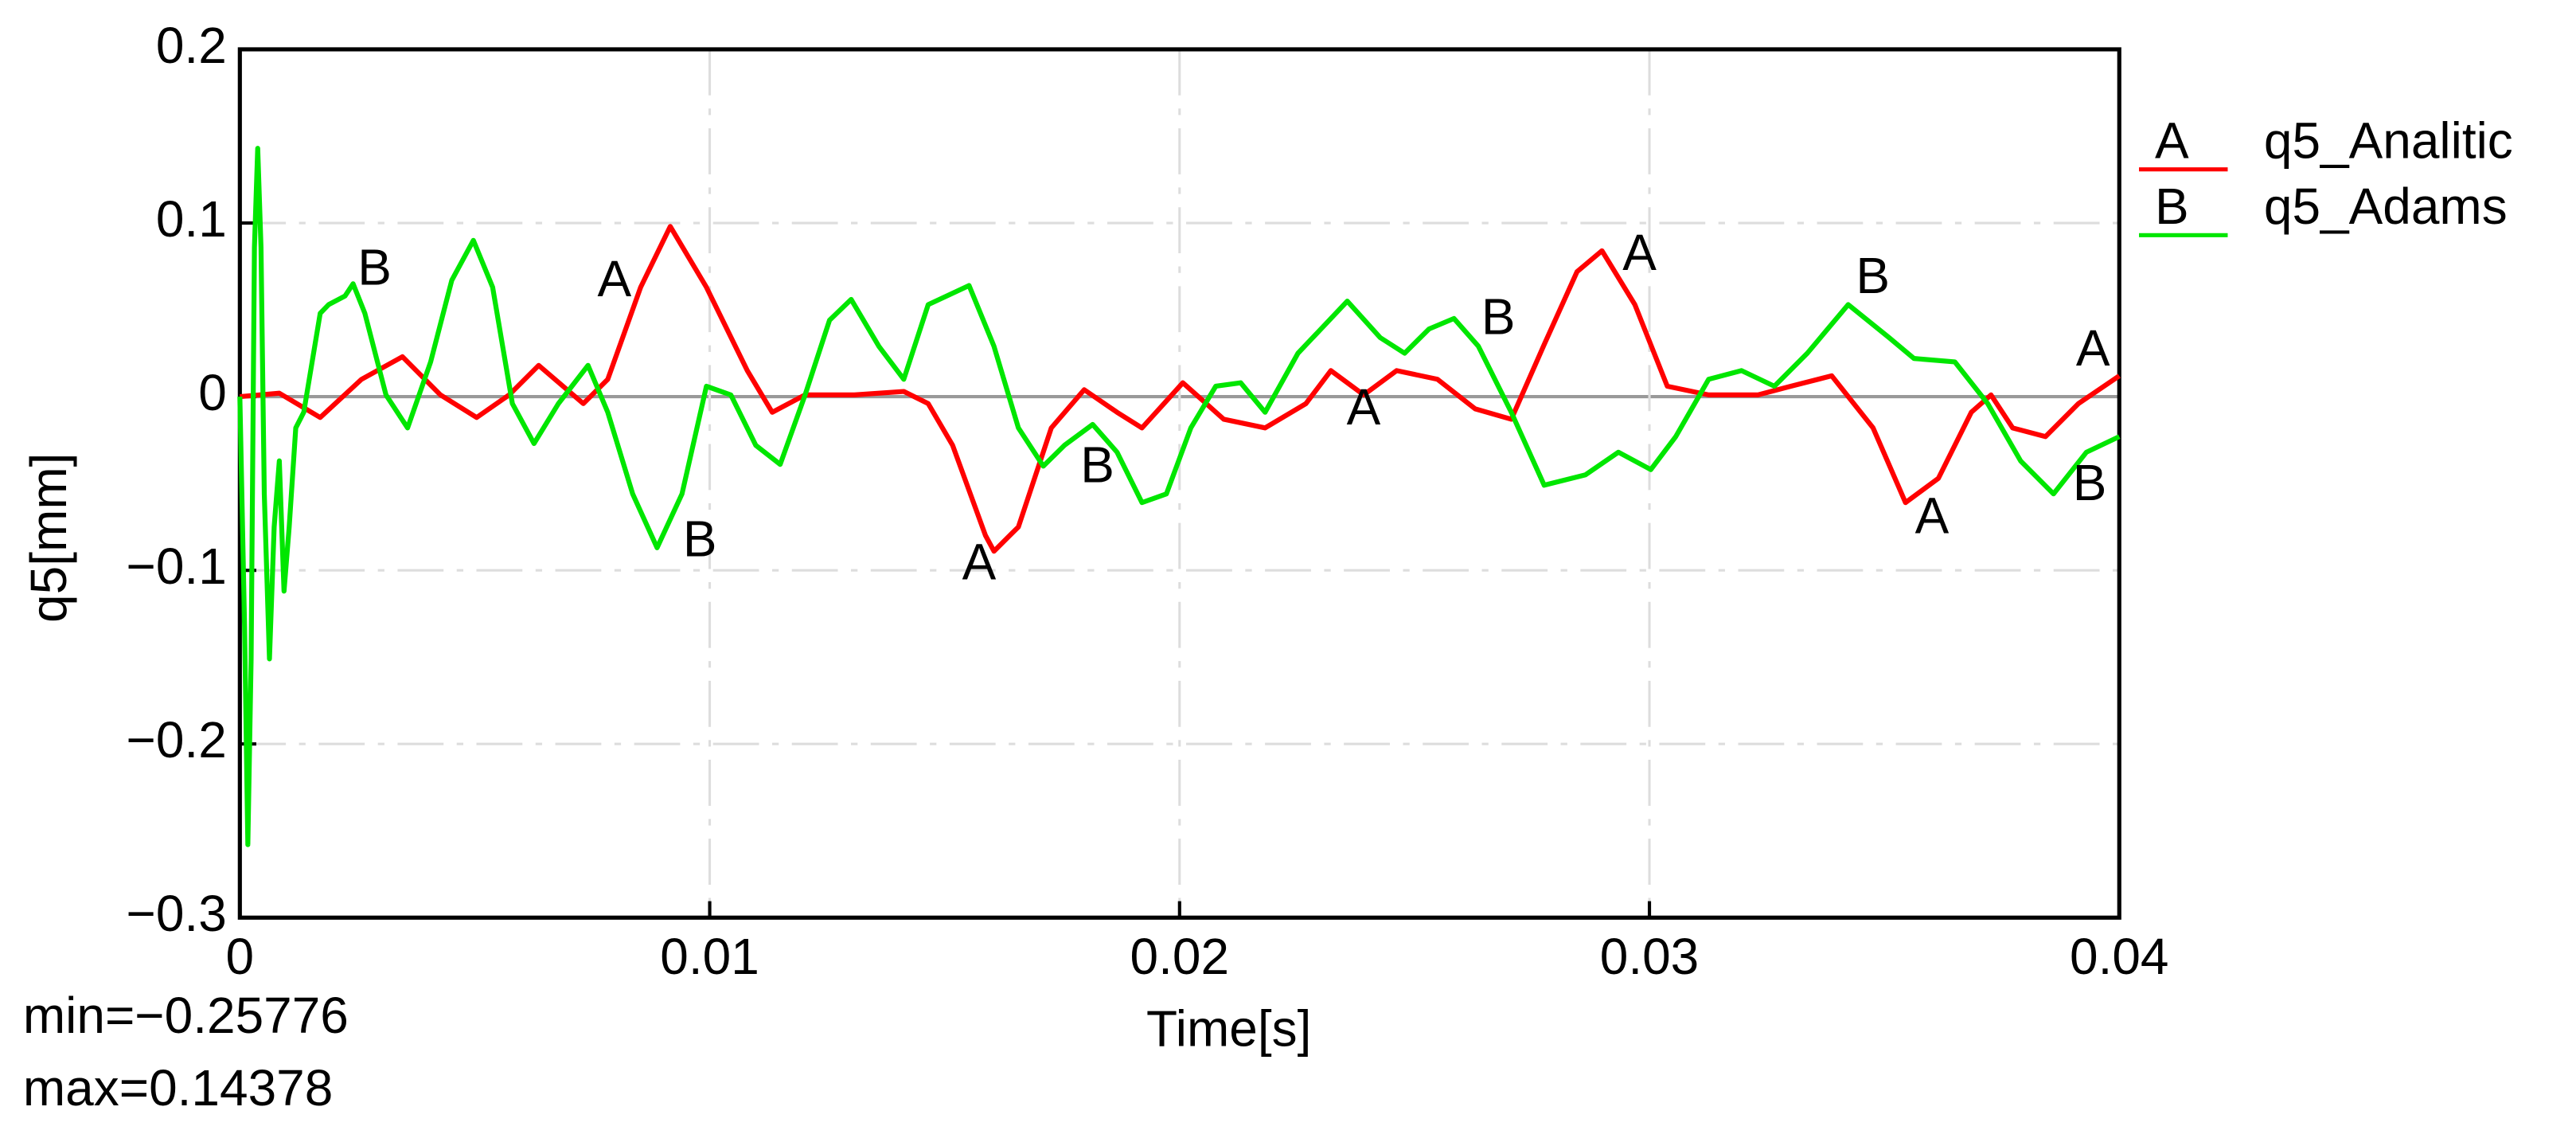 The height and width of the screenshot is (1138, 2576). What do you see at coordinates (48, 538) in the screenshot?
I see `y-axis-label: q5[mm]` at bounding box center [48, 538].